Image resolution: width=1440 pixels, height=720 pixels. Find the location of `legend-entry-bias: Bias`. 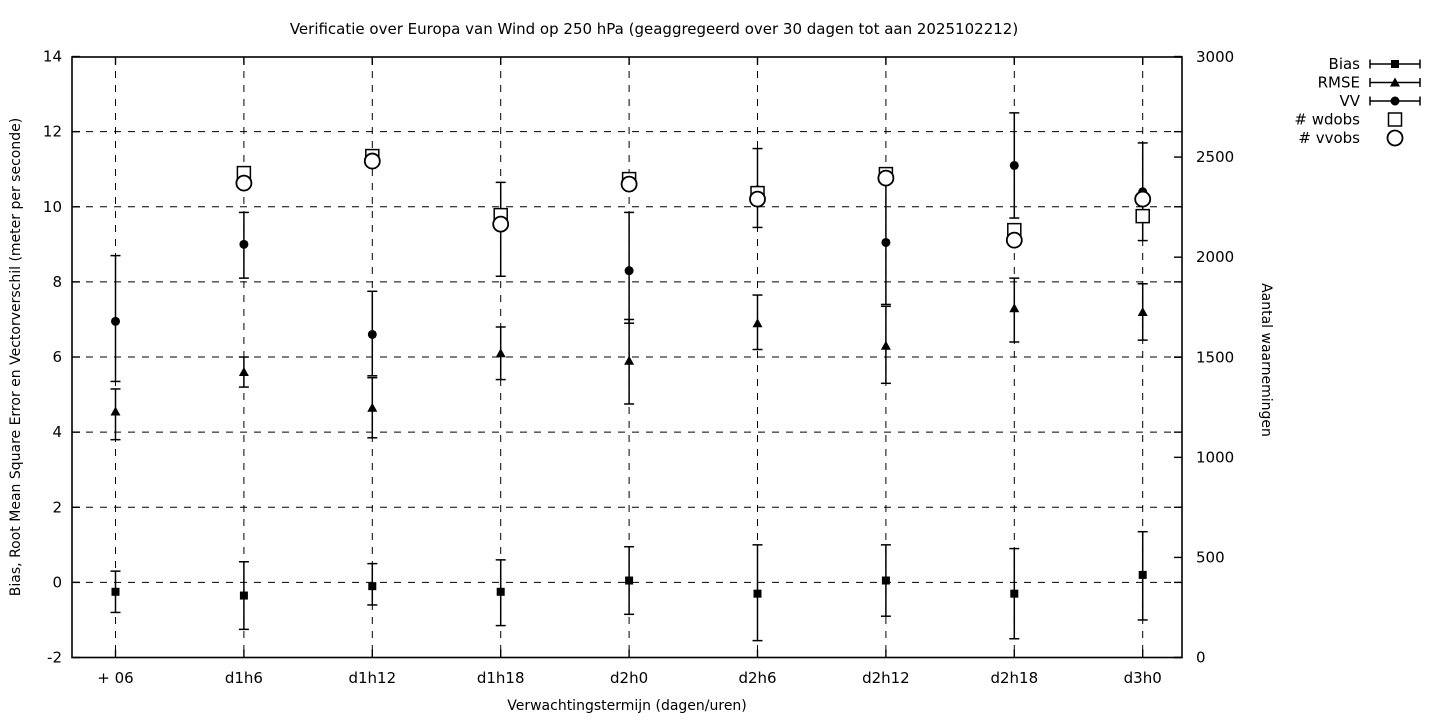

legend-entry-bias: Bias is located at coordinates (1375, 64).